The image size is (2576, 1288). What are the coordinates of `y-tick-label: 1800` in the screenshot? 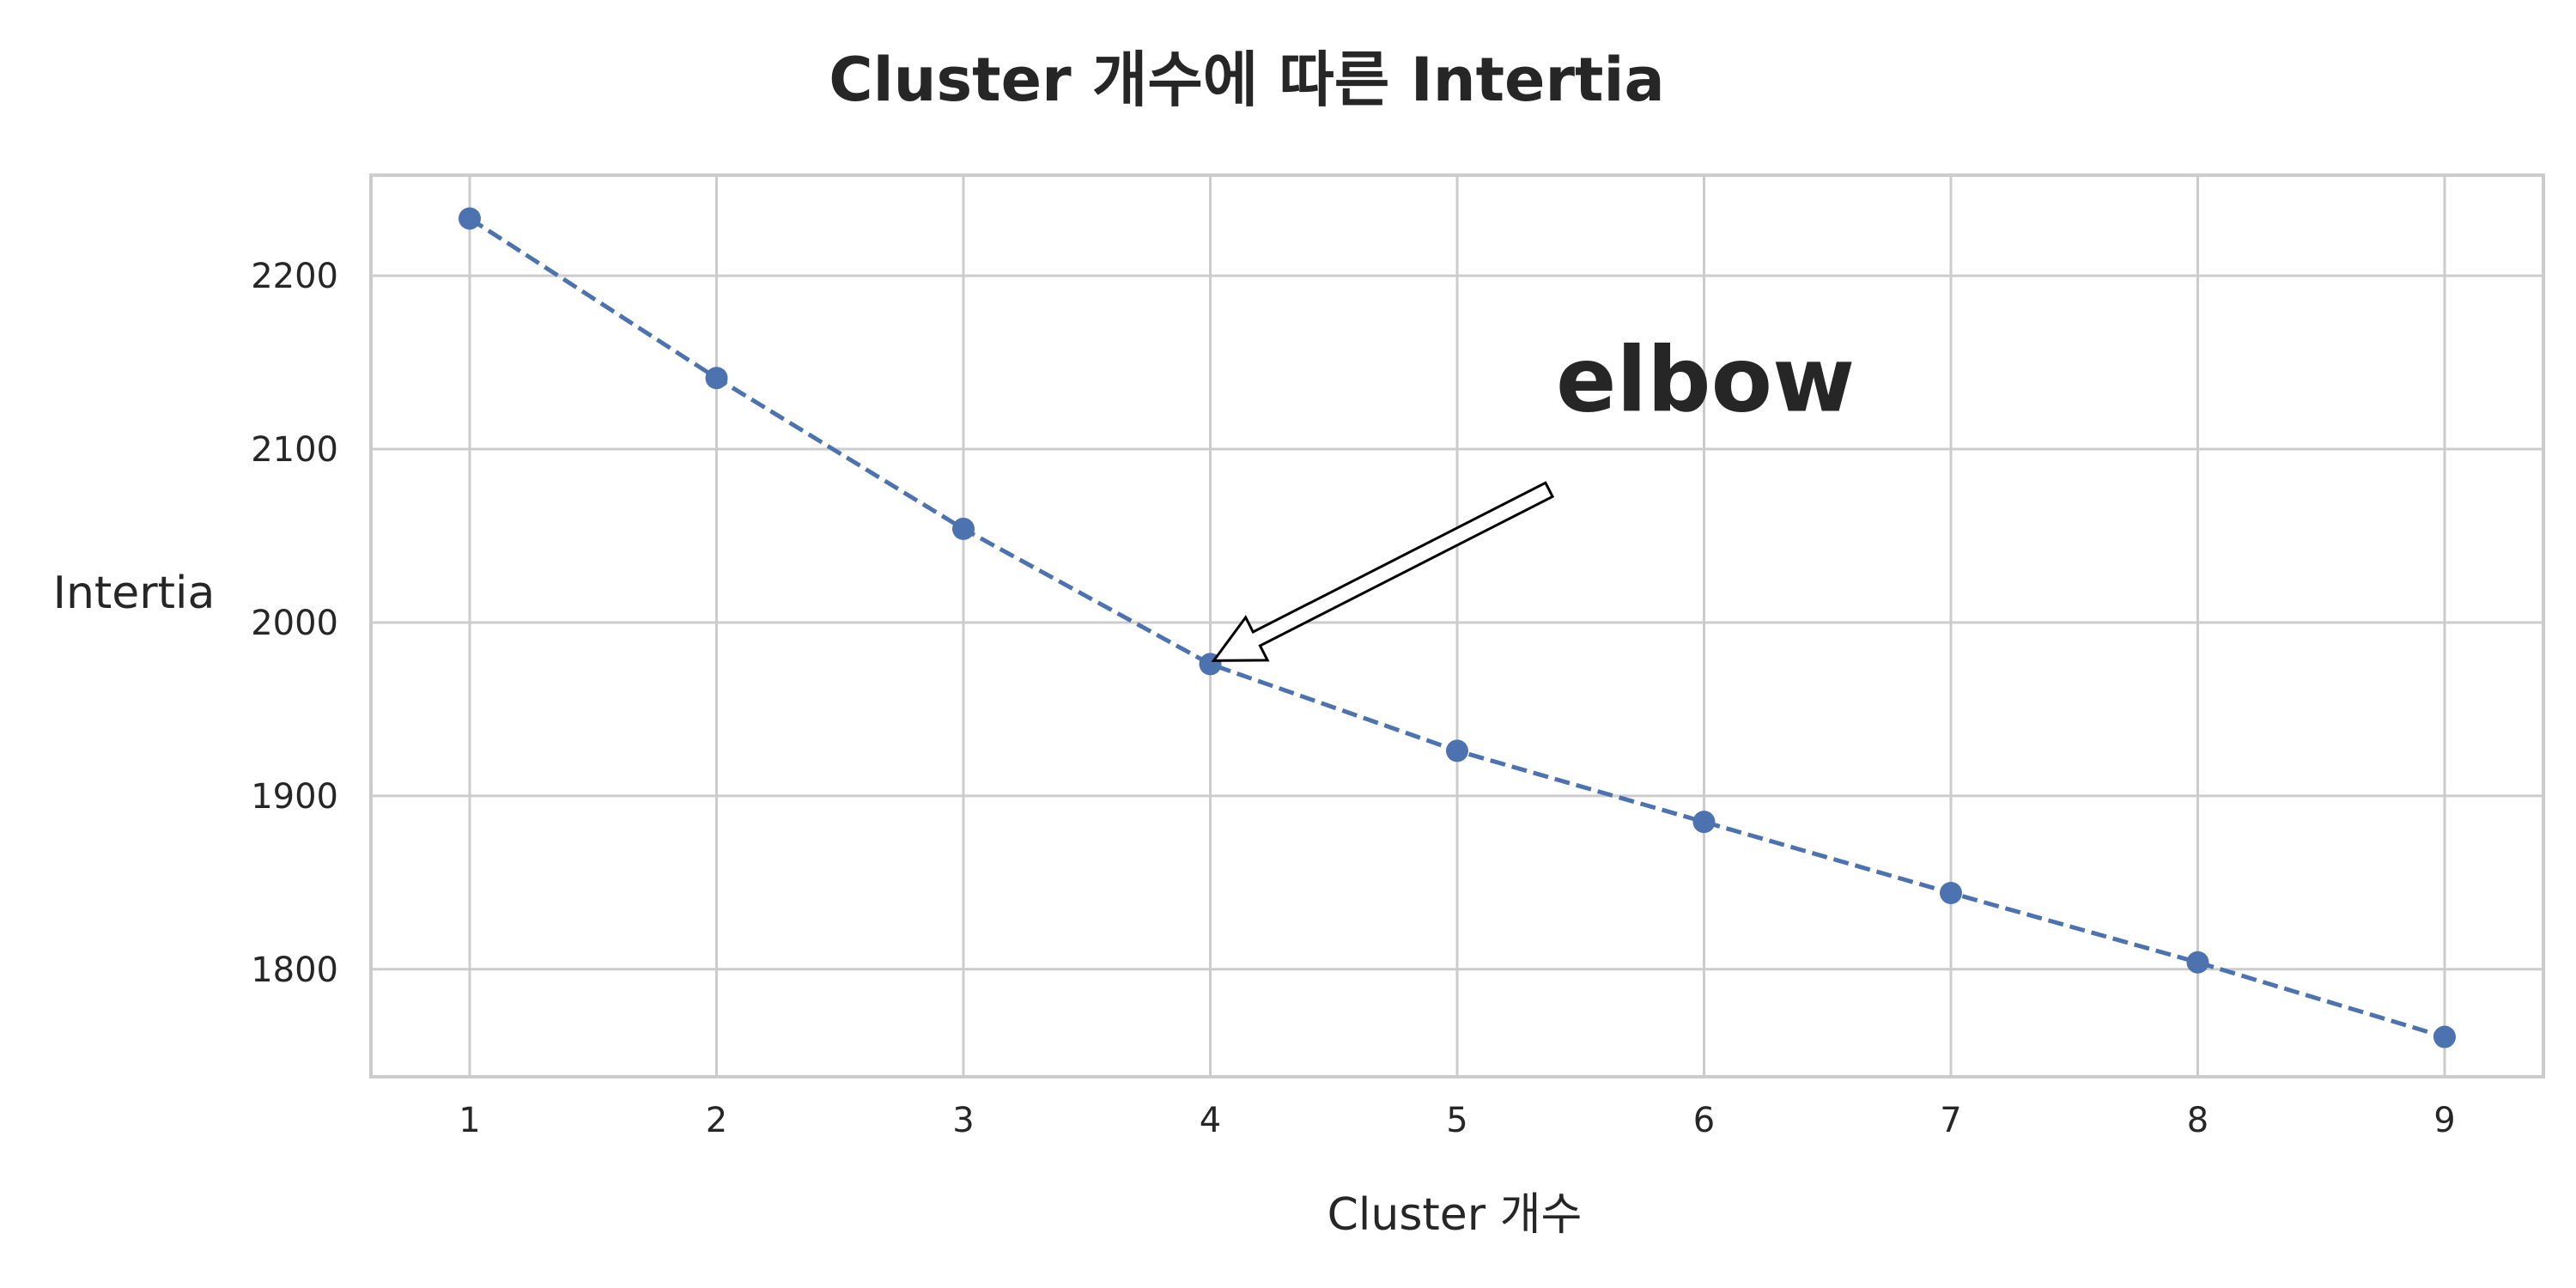 It's located at (294, 970).